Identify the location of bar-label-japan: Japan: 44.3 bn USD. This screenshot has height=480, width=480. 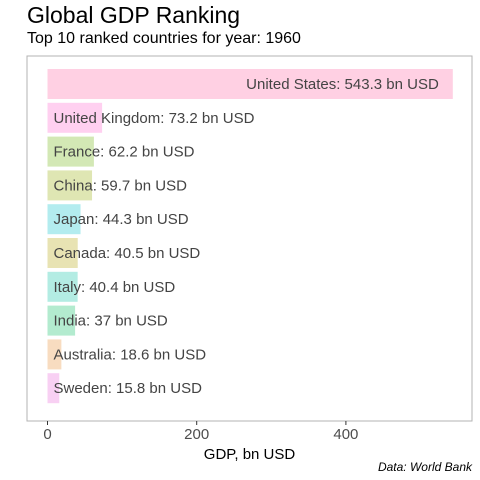
(121, 219).